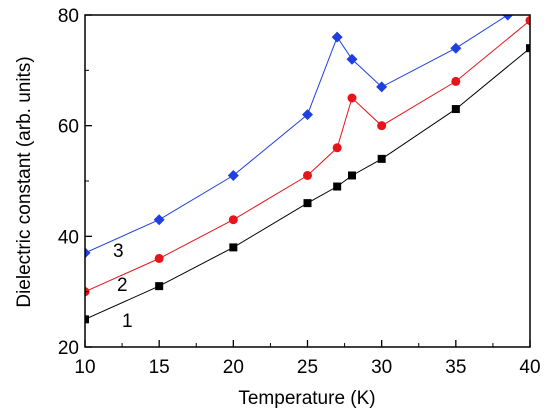  I want to click on x-tick-label-30: 30, so click(381, 367).